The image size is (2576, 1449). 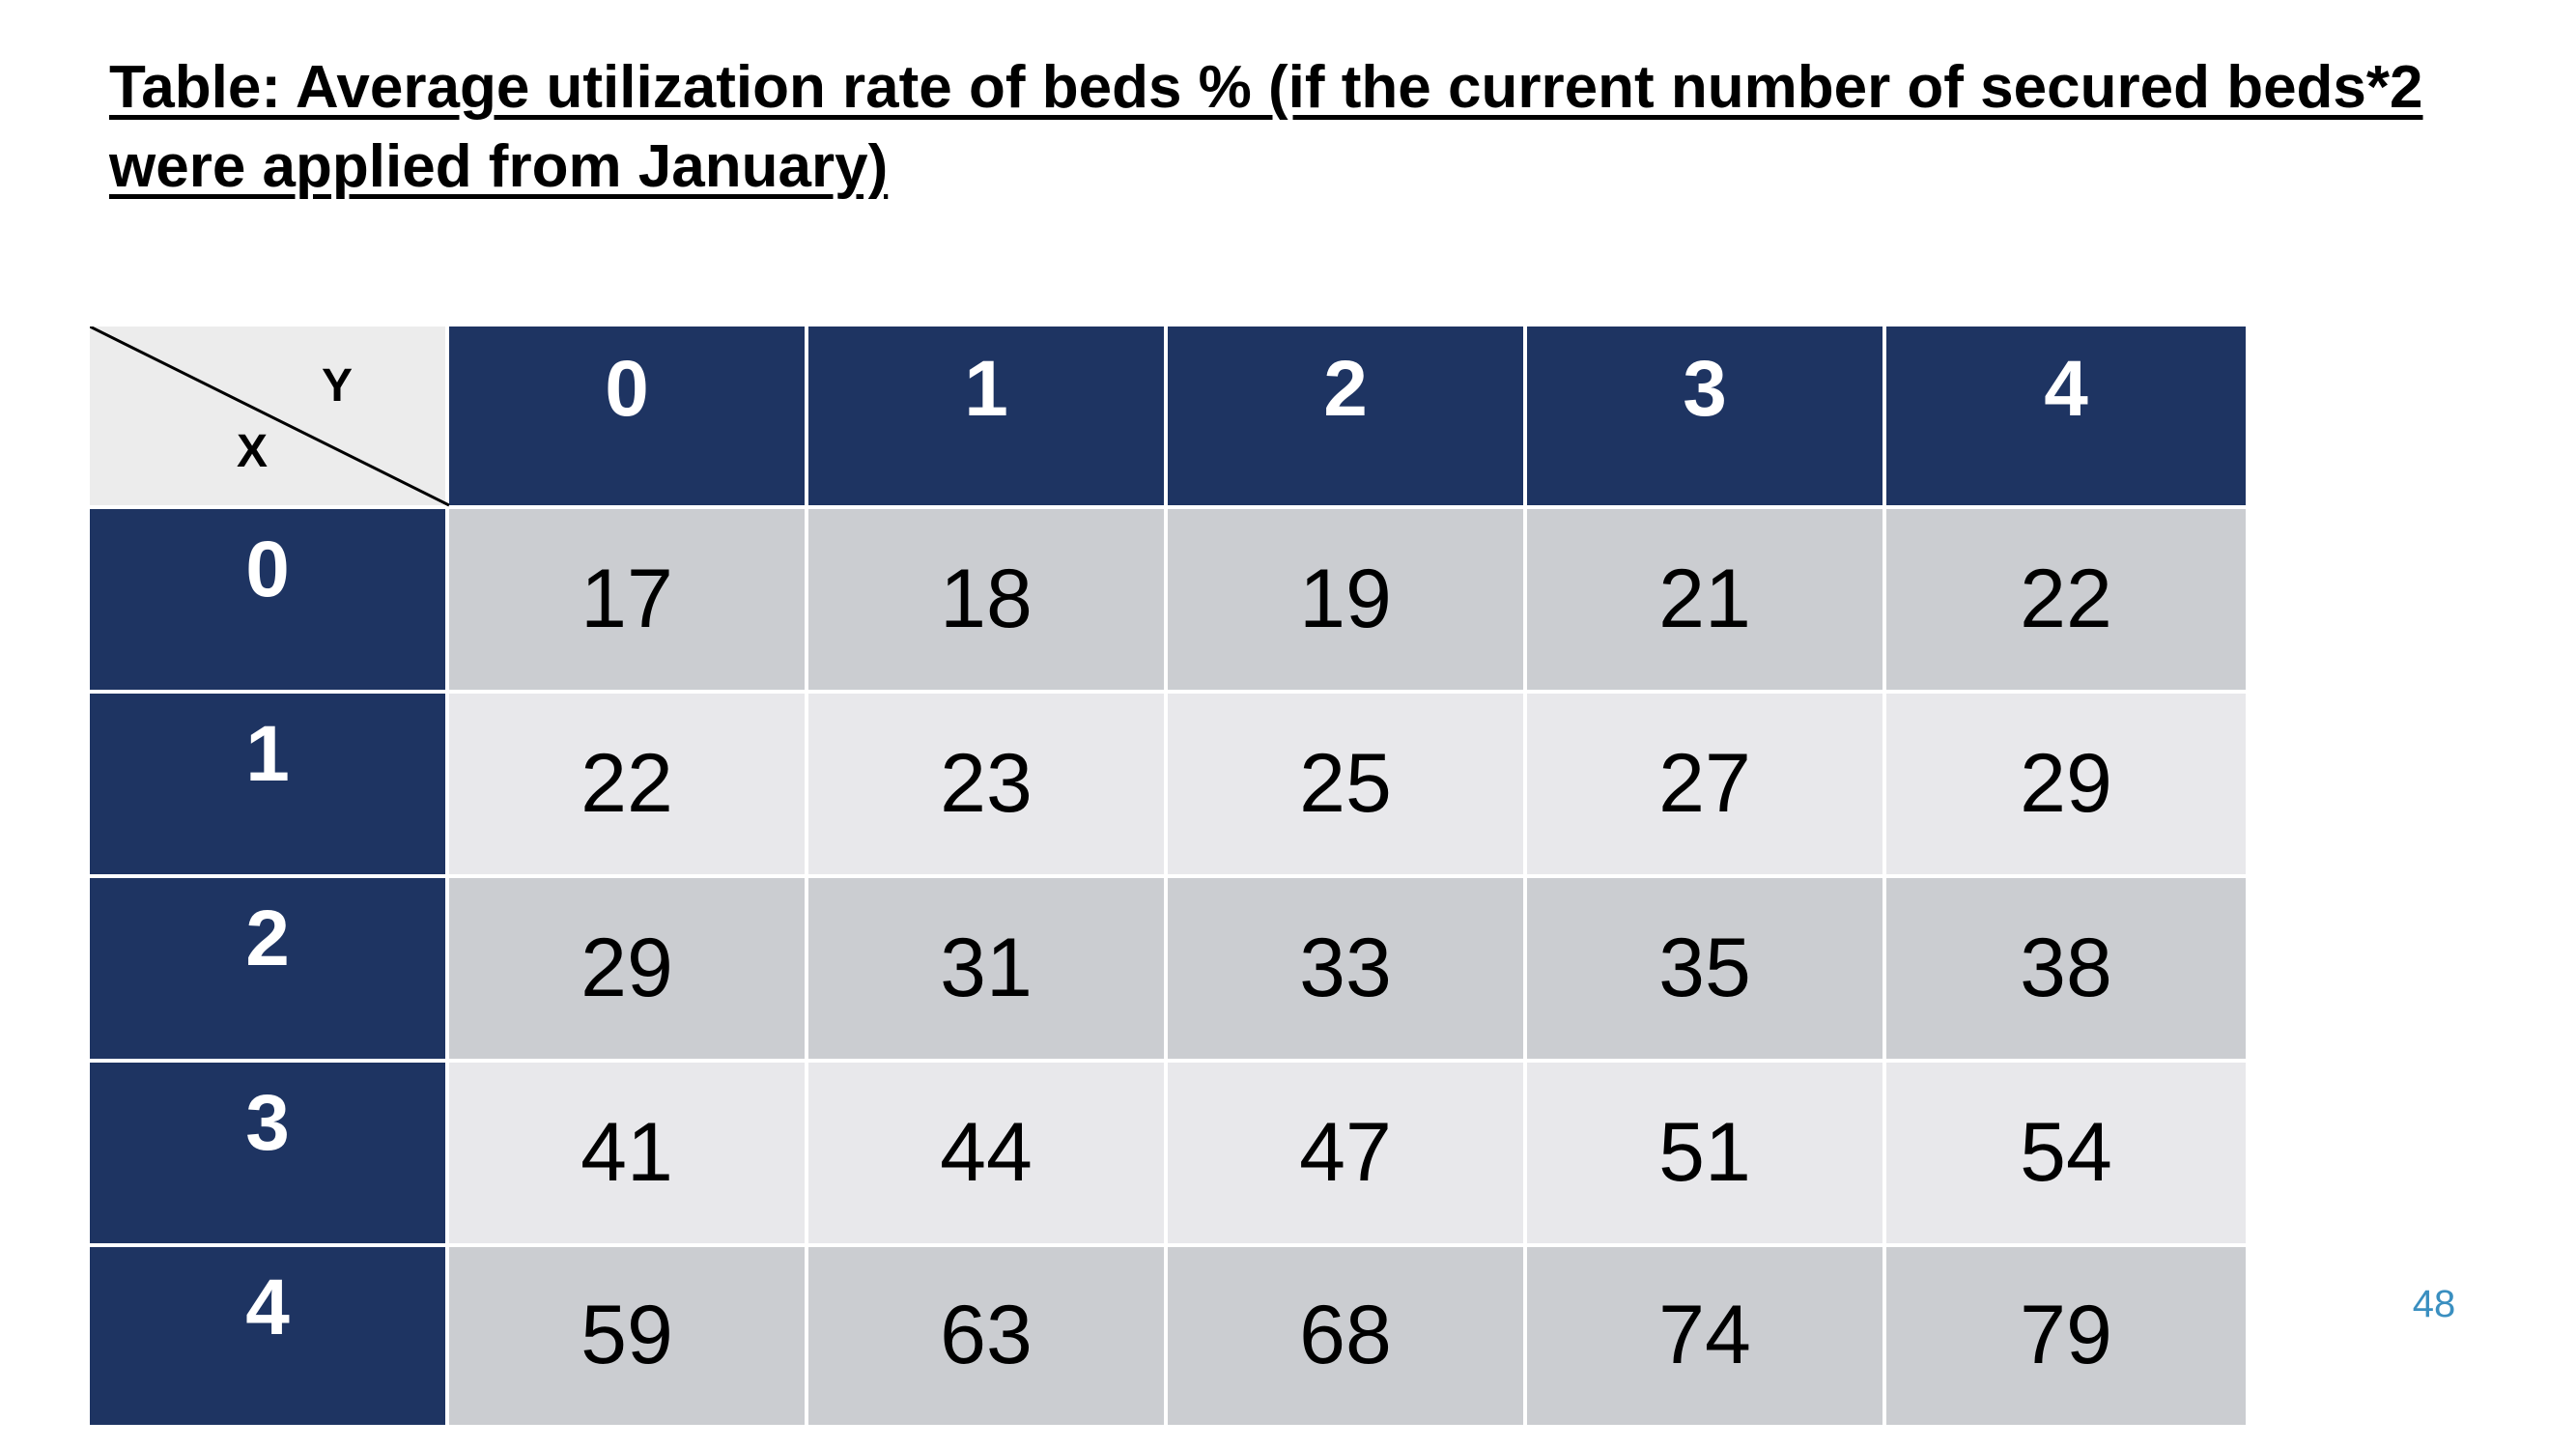 What do you see at coordinates (628, 418) in the screenshot?
I see `column-header: 0` at bounding box center [628, 418].